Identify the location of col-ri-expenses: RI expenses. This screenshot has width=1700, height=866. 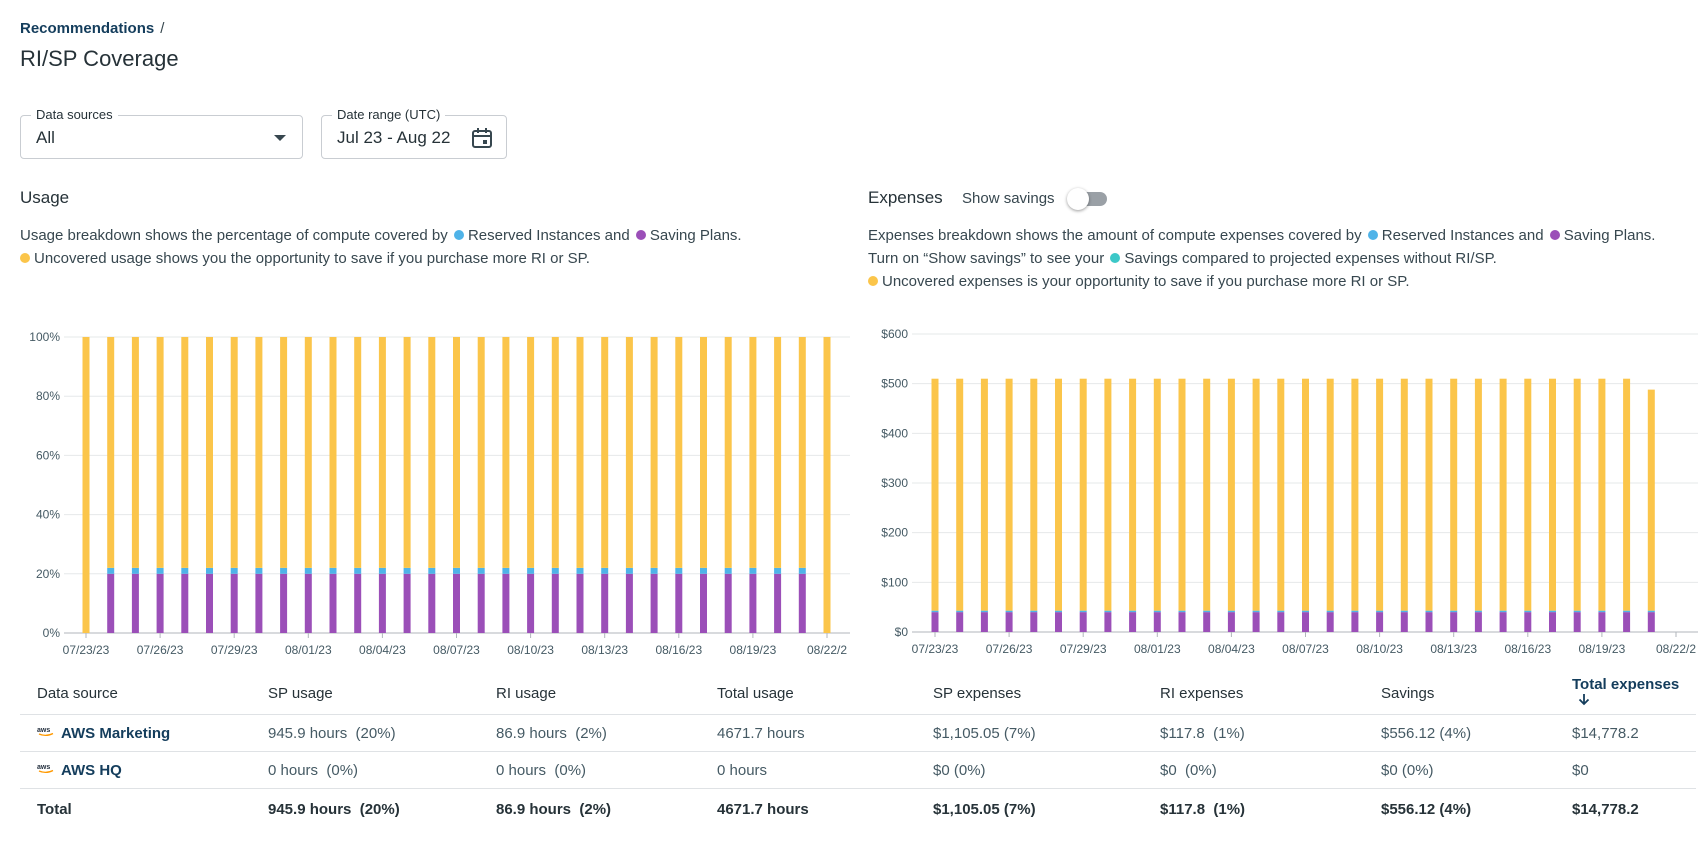
(1253, 693).